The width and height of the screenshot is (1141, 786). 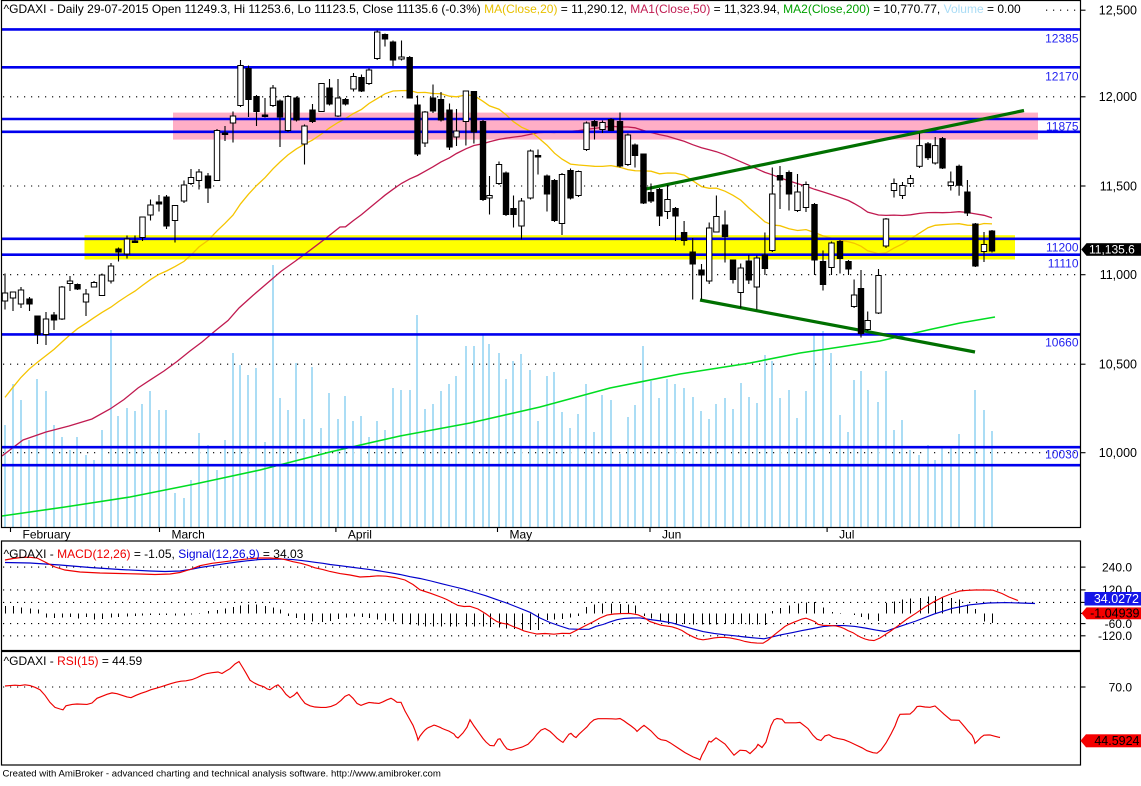 I want to click on svg-text: 10,000, so click(x=1118, y=453).